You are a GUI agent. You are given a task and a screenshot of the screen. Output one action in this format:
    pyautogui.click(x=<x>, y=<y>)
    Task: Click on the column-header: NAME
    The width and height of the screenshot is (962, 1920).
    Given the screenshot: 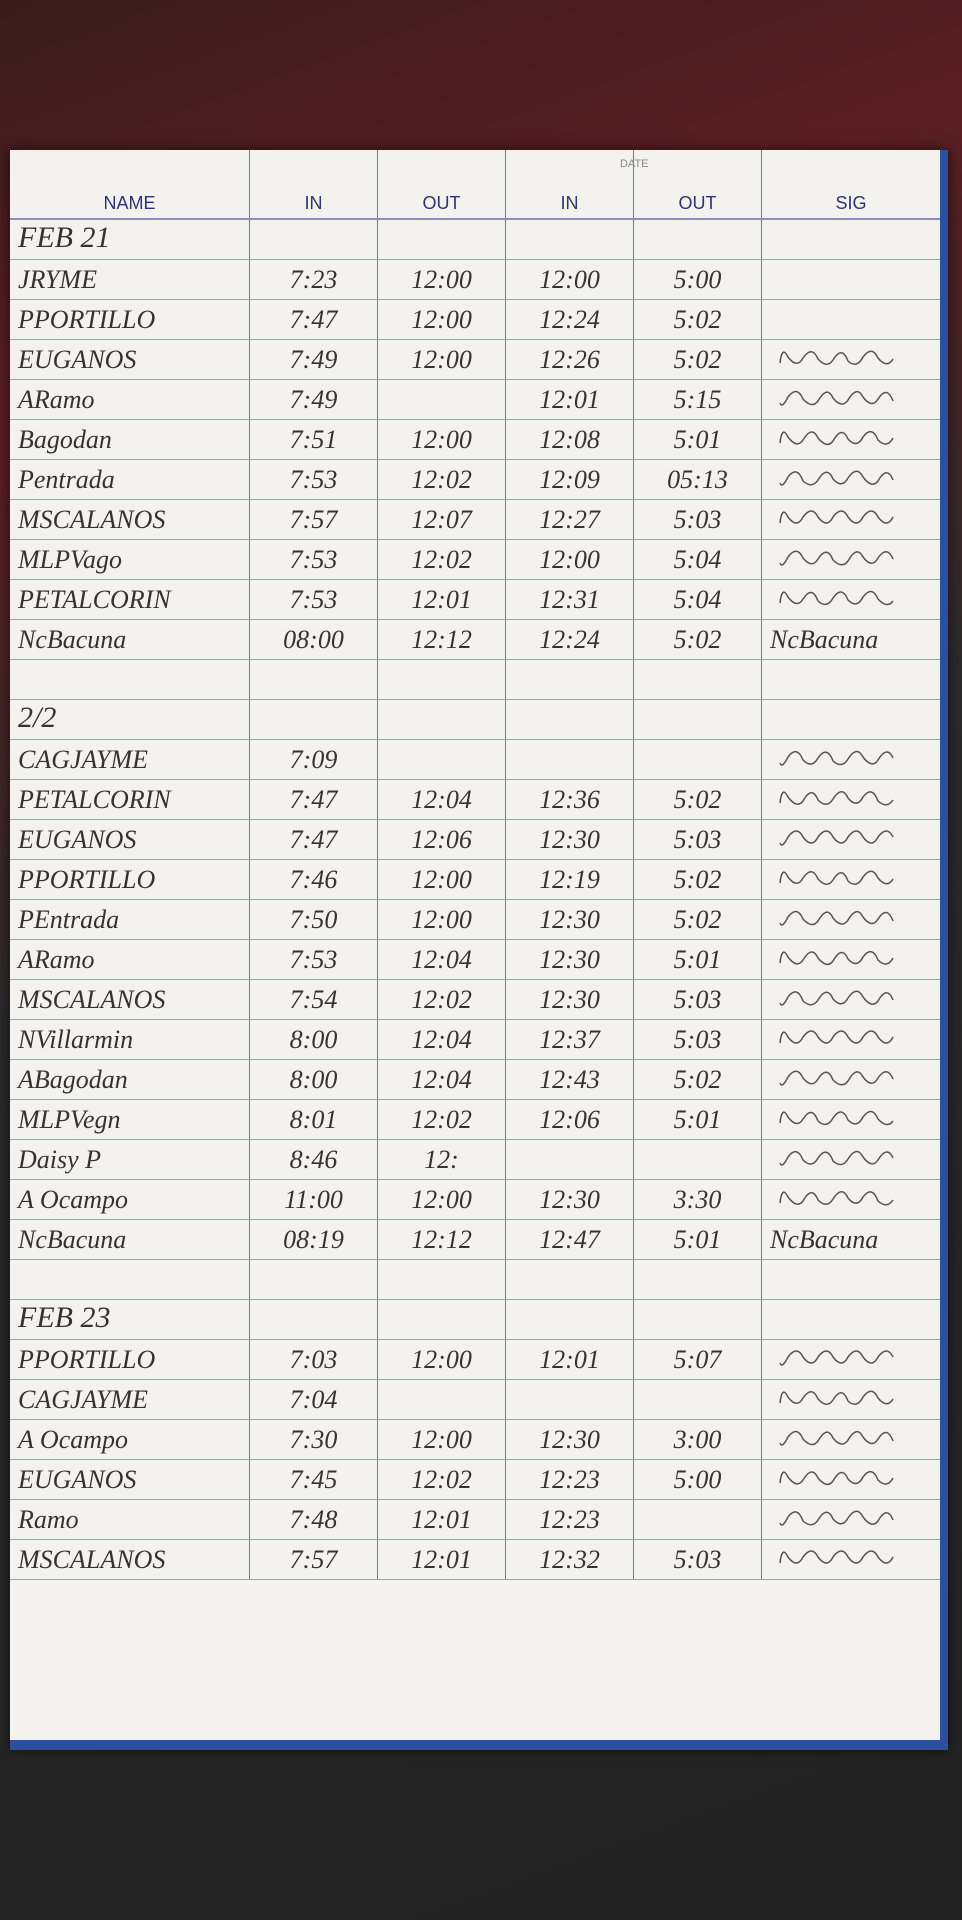 What is the action you would take?
    pyautogui.click(x=130, y=184)
    